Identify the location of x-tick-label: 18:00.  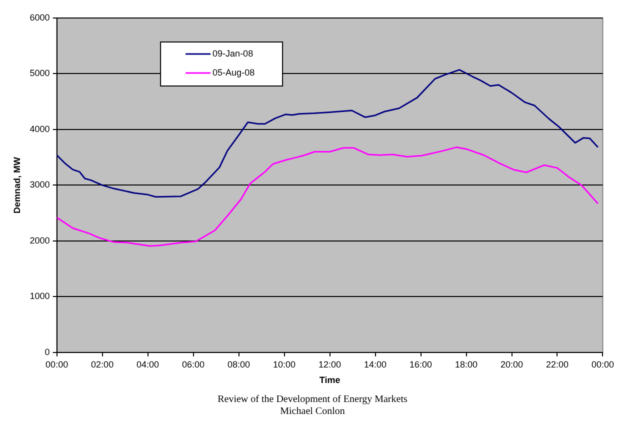
(466, 364).